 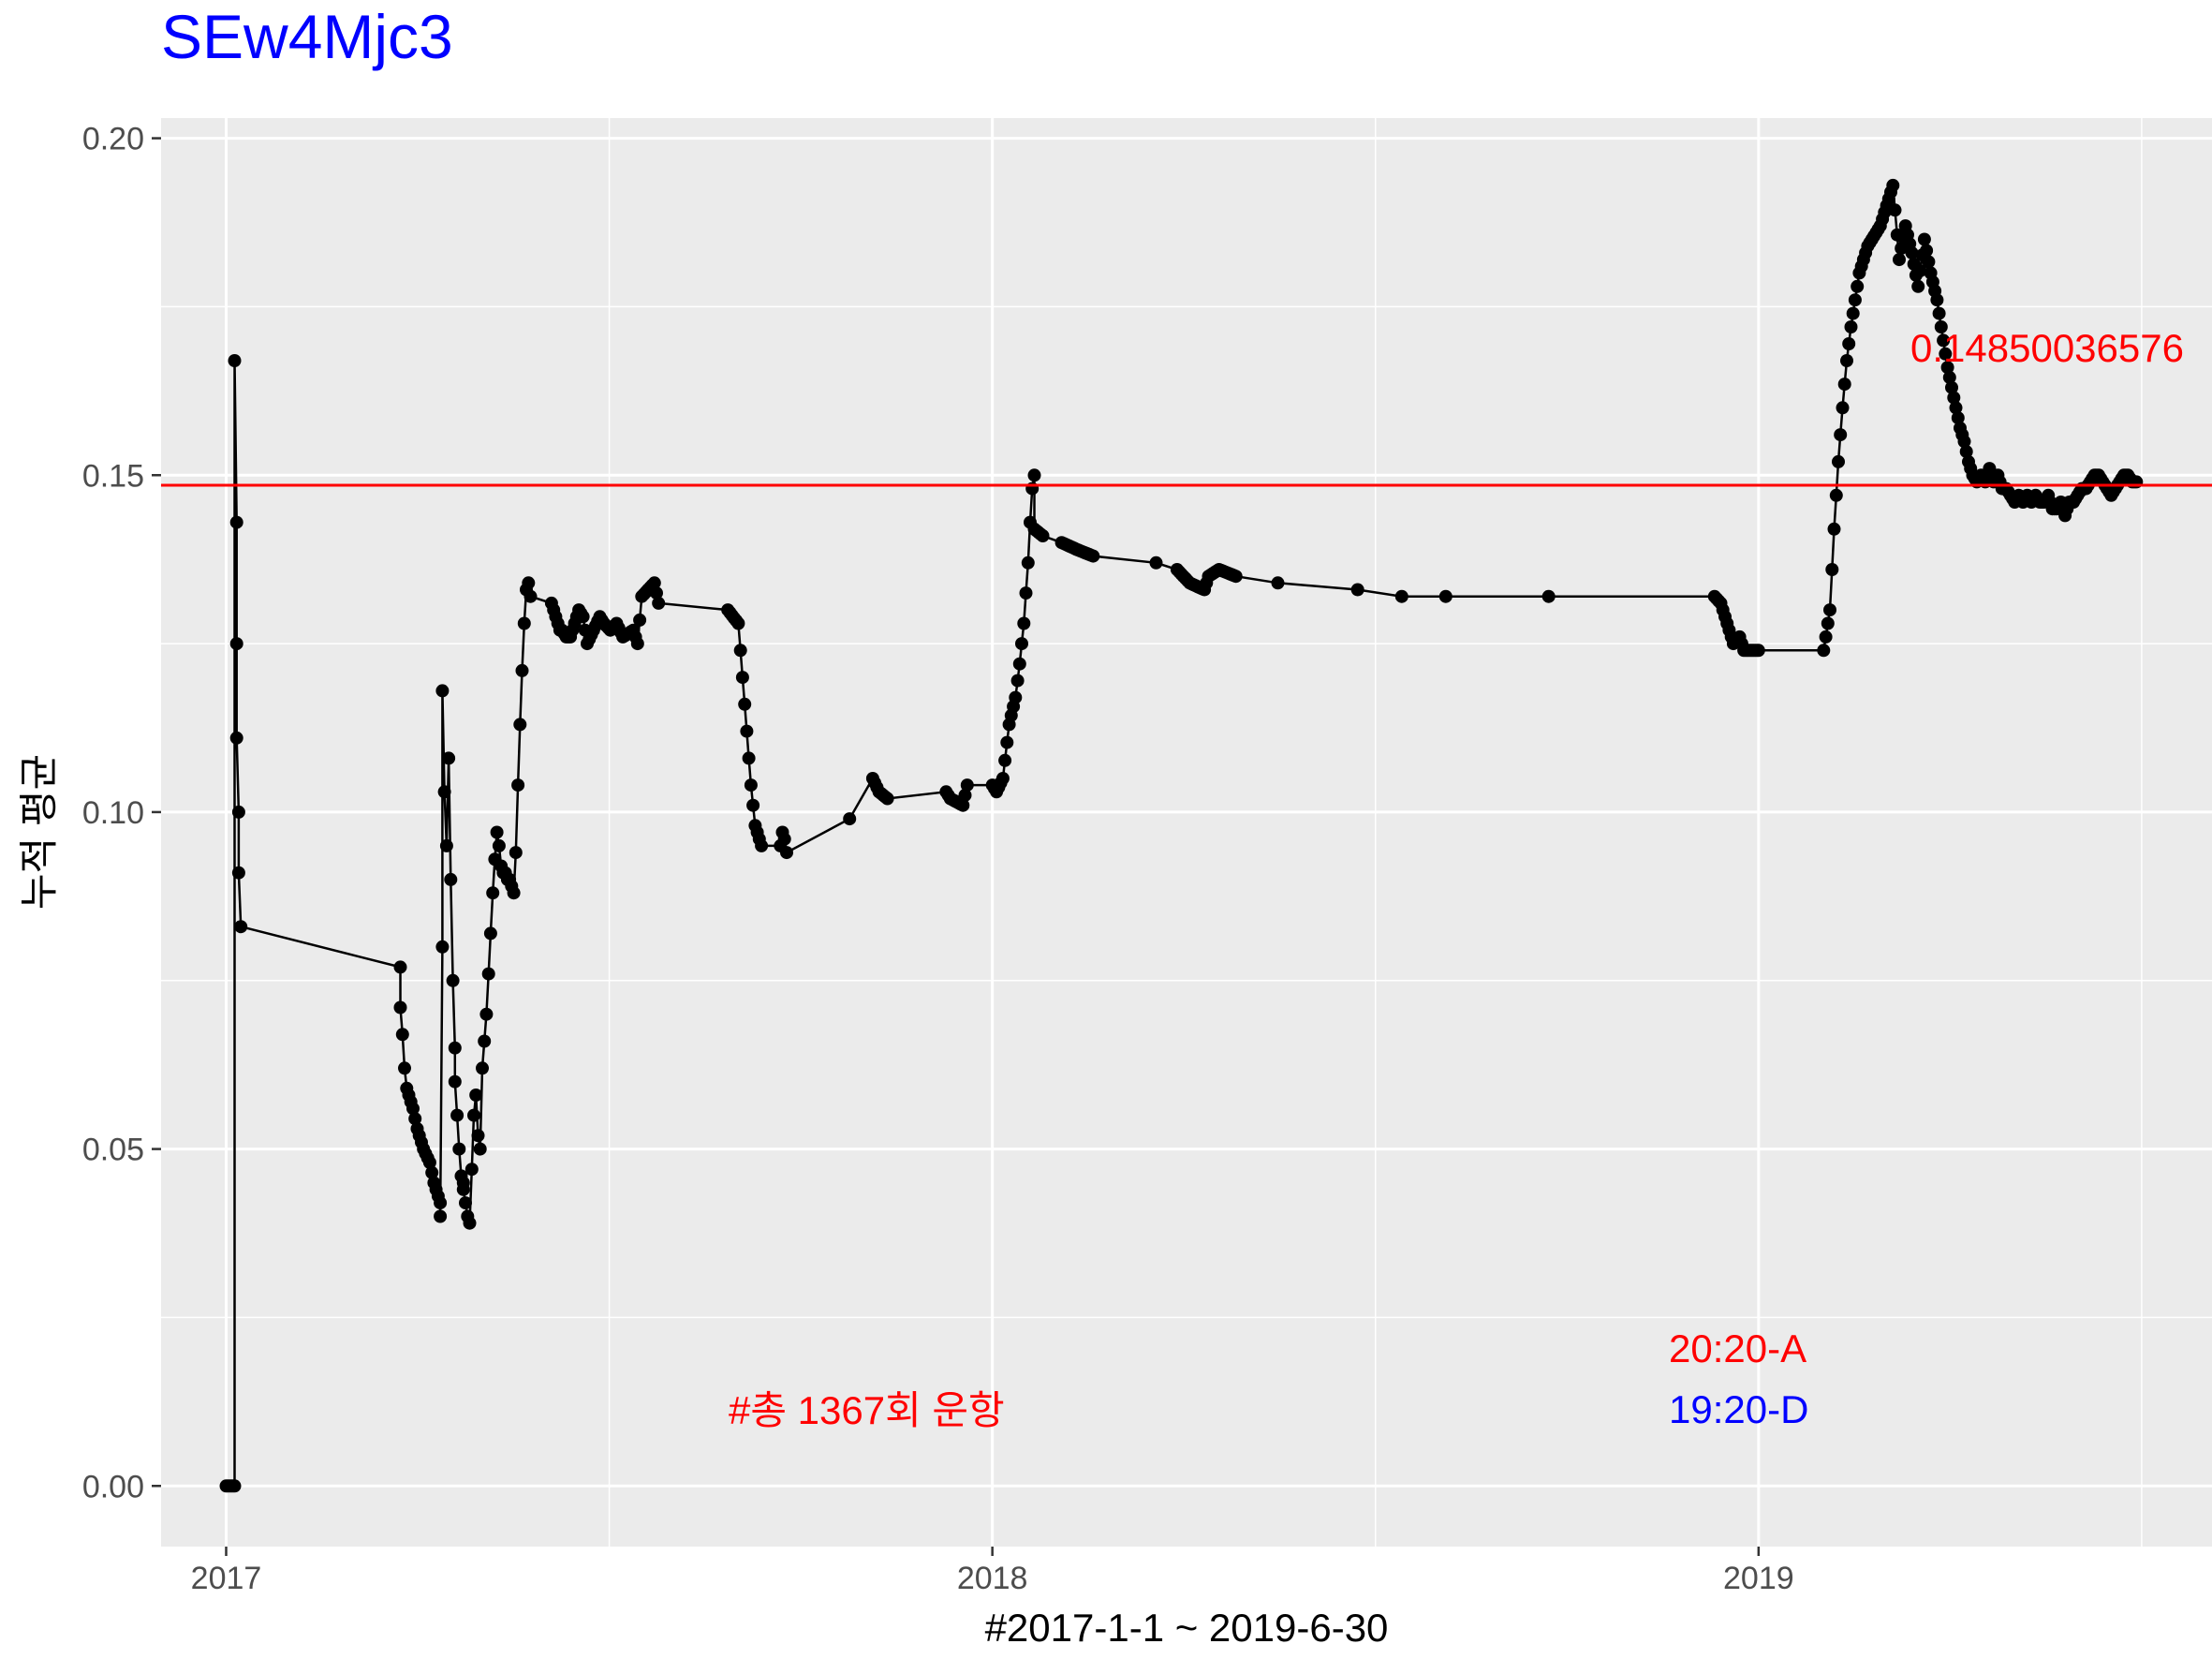 What do you see at coordinates (307, 37) in the screenshot?
I see `chart-title: SEw4Mjc3` at bounding box center [307, 37].